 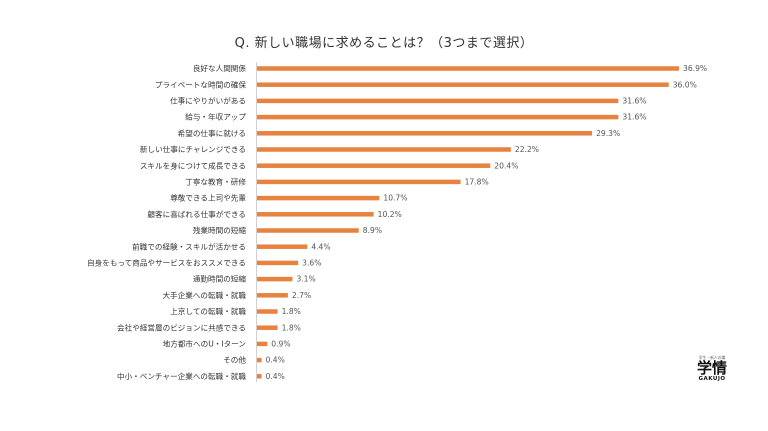 What do you see at coordinates (527, 149) in the screenshot?
I see `value-label: 22.2%` at bounding box center [527, 149].